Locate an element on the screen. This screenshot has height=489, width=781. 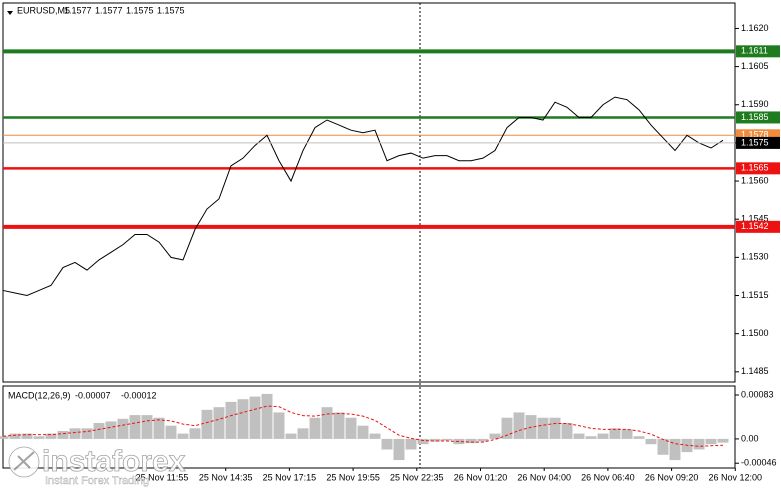
logo: instaforex Instant Forex Trading is located at coordinates (97, 466).